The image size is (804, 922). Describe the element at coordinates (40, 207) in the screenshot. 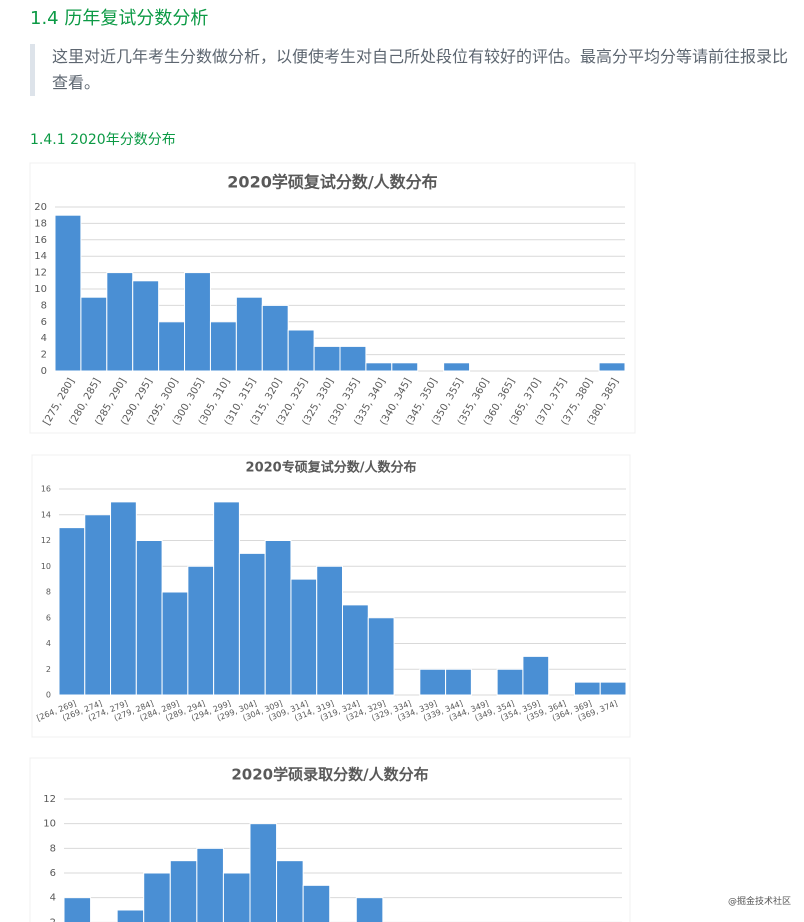

I see `y-tick-label: 20` at that location.